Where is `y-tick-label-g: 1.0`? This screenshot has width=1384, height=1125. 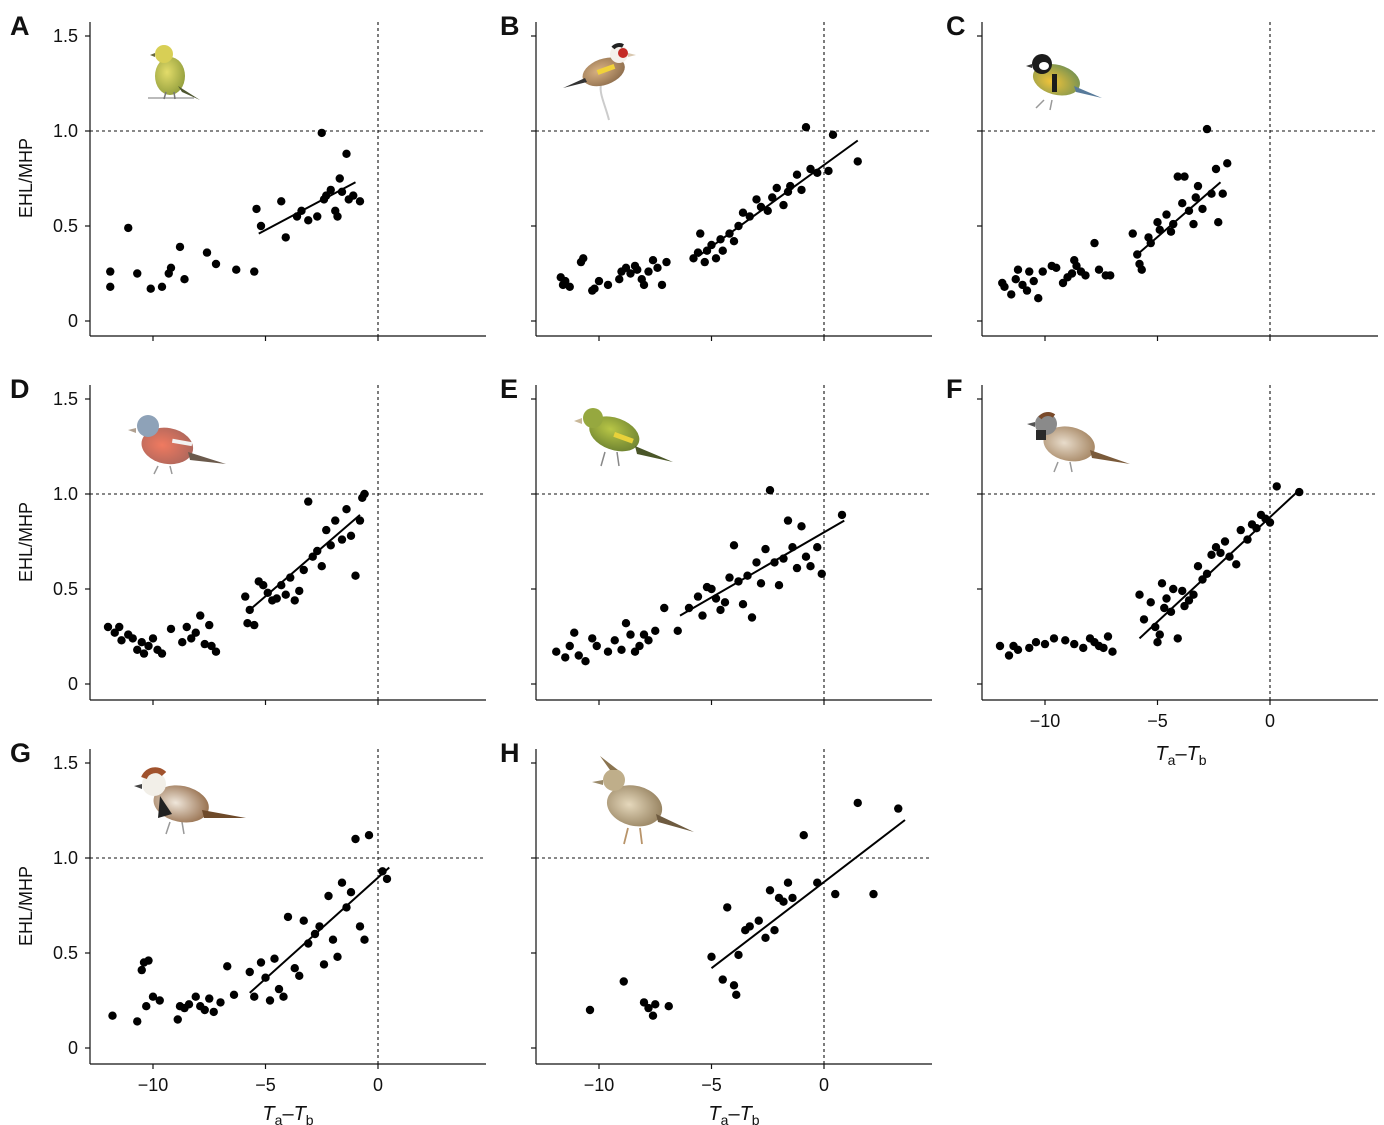 y-tick-label-g: 1.0 is located at coordinates (65, 858).